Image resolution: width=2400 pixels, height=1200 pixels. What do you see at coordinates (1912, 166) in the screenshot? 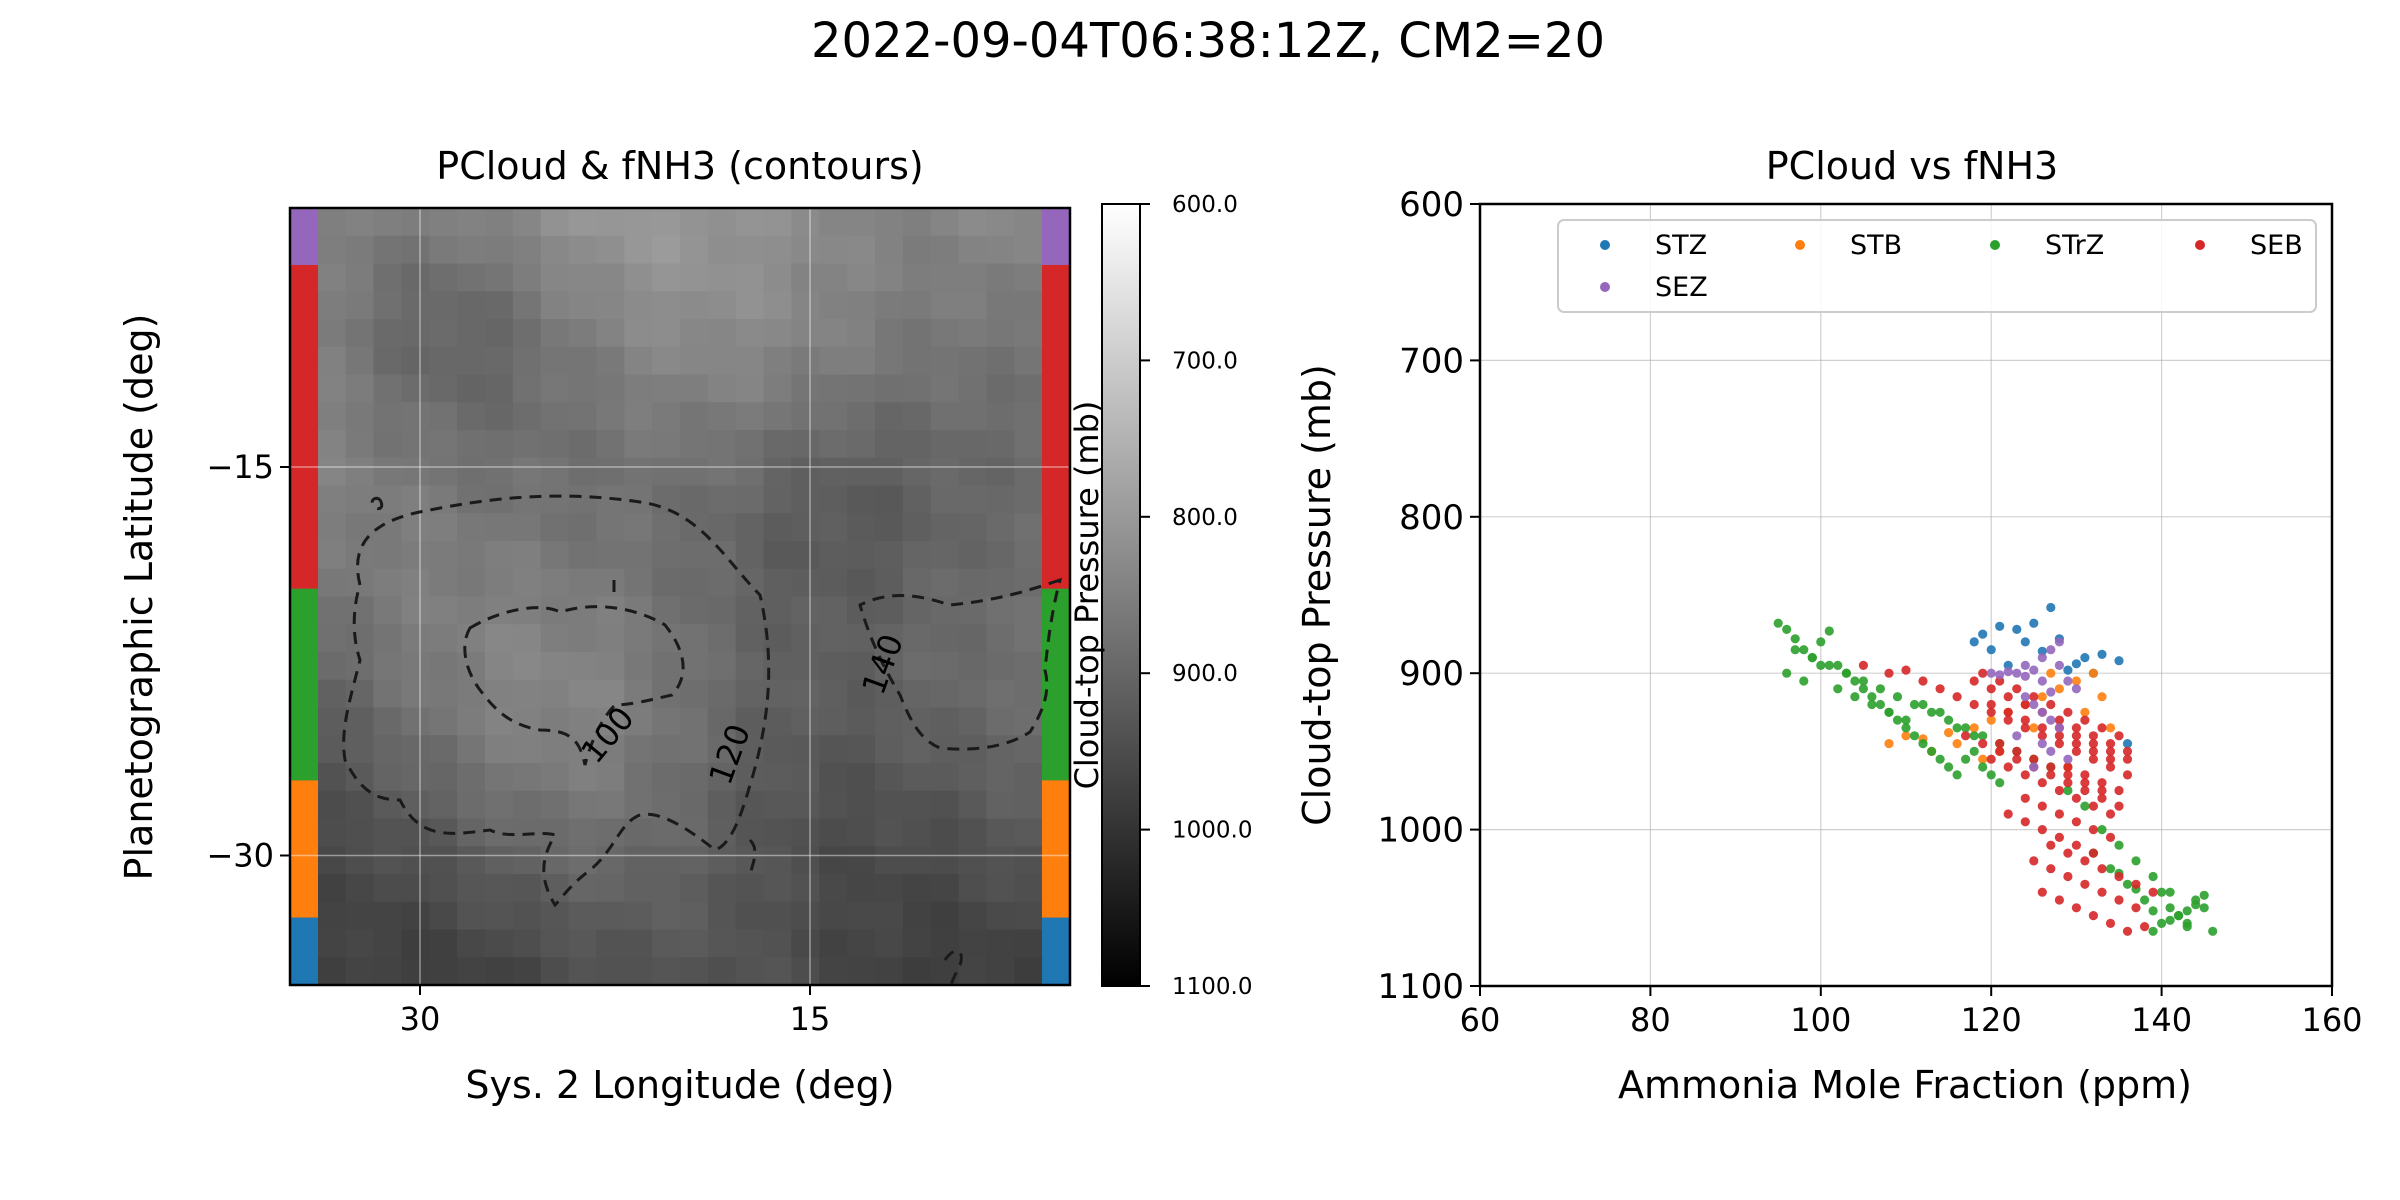
I see `scatter-title: PCloud vs fNH3` at bounding box center [1912, 166].